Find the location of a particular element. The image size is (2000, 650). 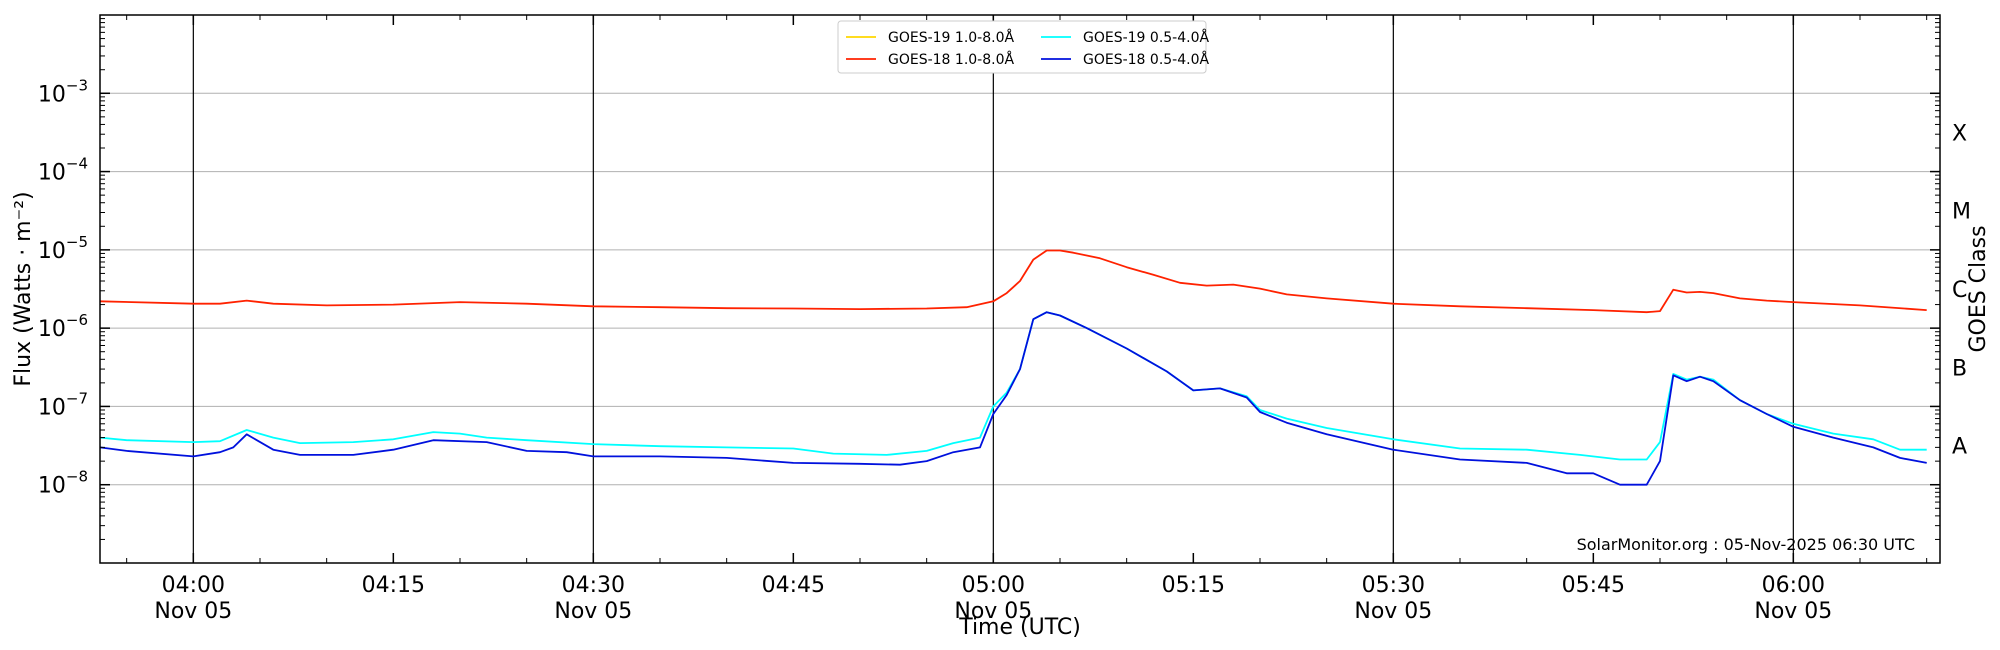

credit-annotation: SolarMonitor.org : 05-Nov-2025 06:30 UTC is located at coordinates (1746, 544).